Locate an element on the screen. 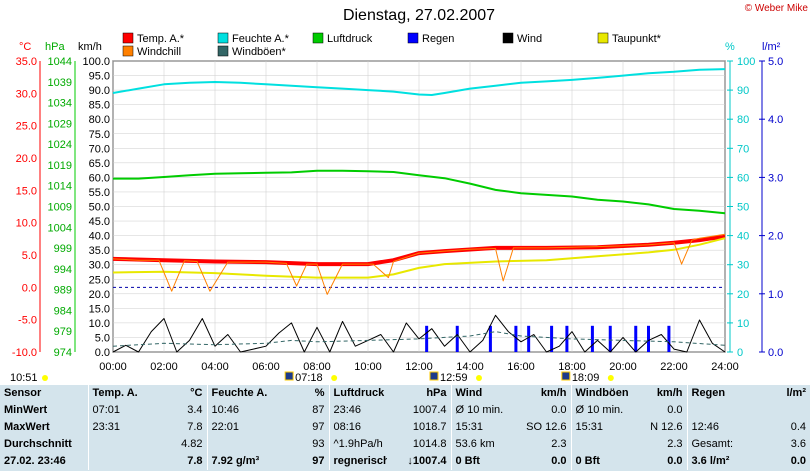 The width and height of the screenshot is (810, 471). stats-header-cell: °C is located at coordinates (196, 393).